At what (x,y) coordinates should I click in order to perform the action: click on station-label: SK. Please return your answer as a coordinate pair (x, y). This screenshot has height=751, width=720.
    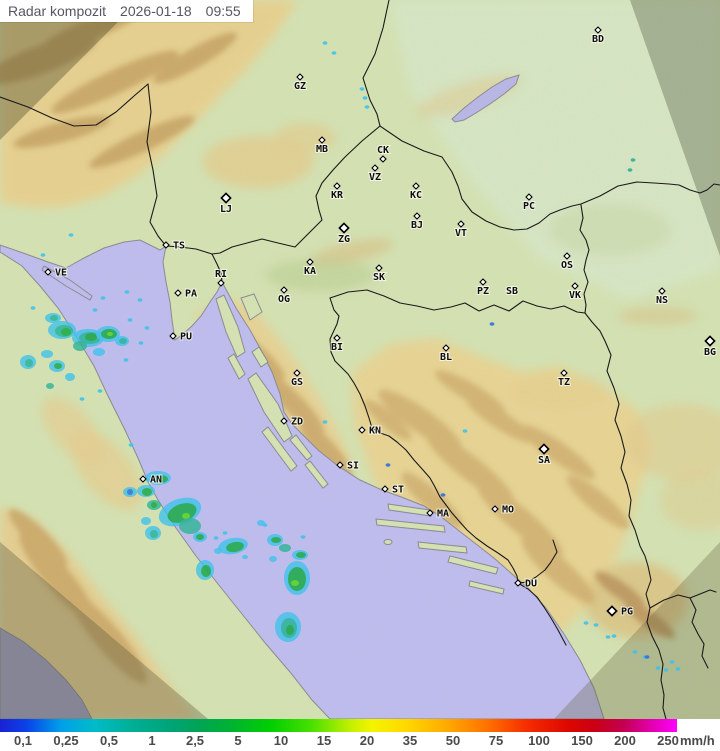
    Looking at the image, I should click on (379, 277).